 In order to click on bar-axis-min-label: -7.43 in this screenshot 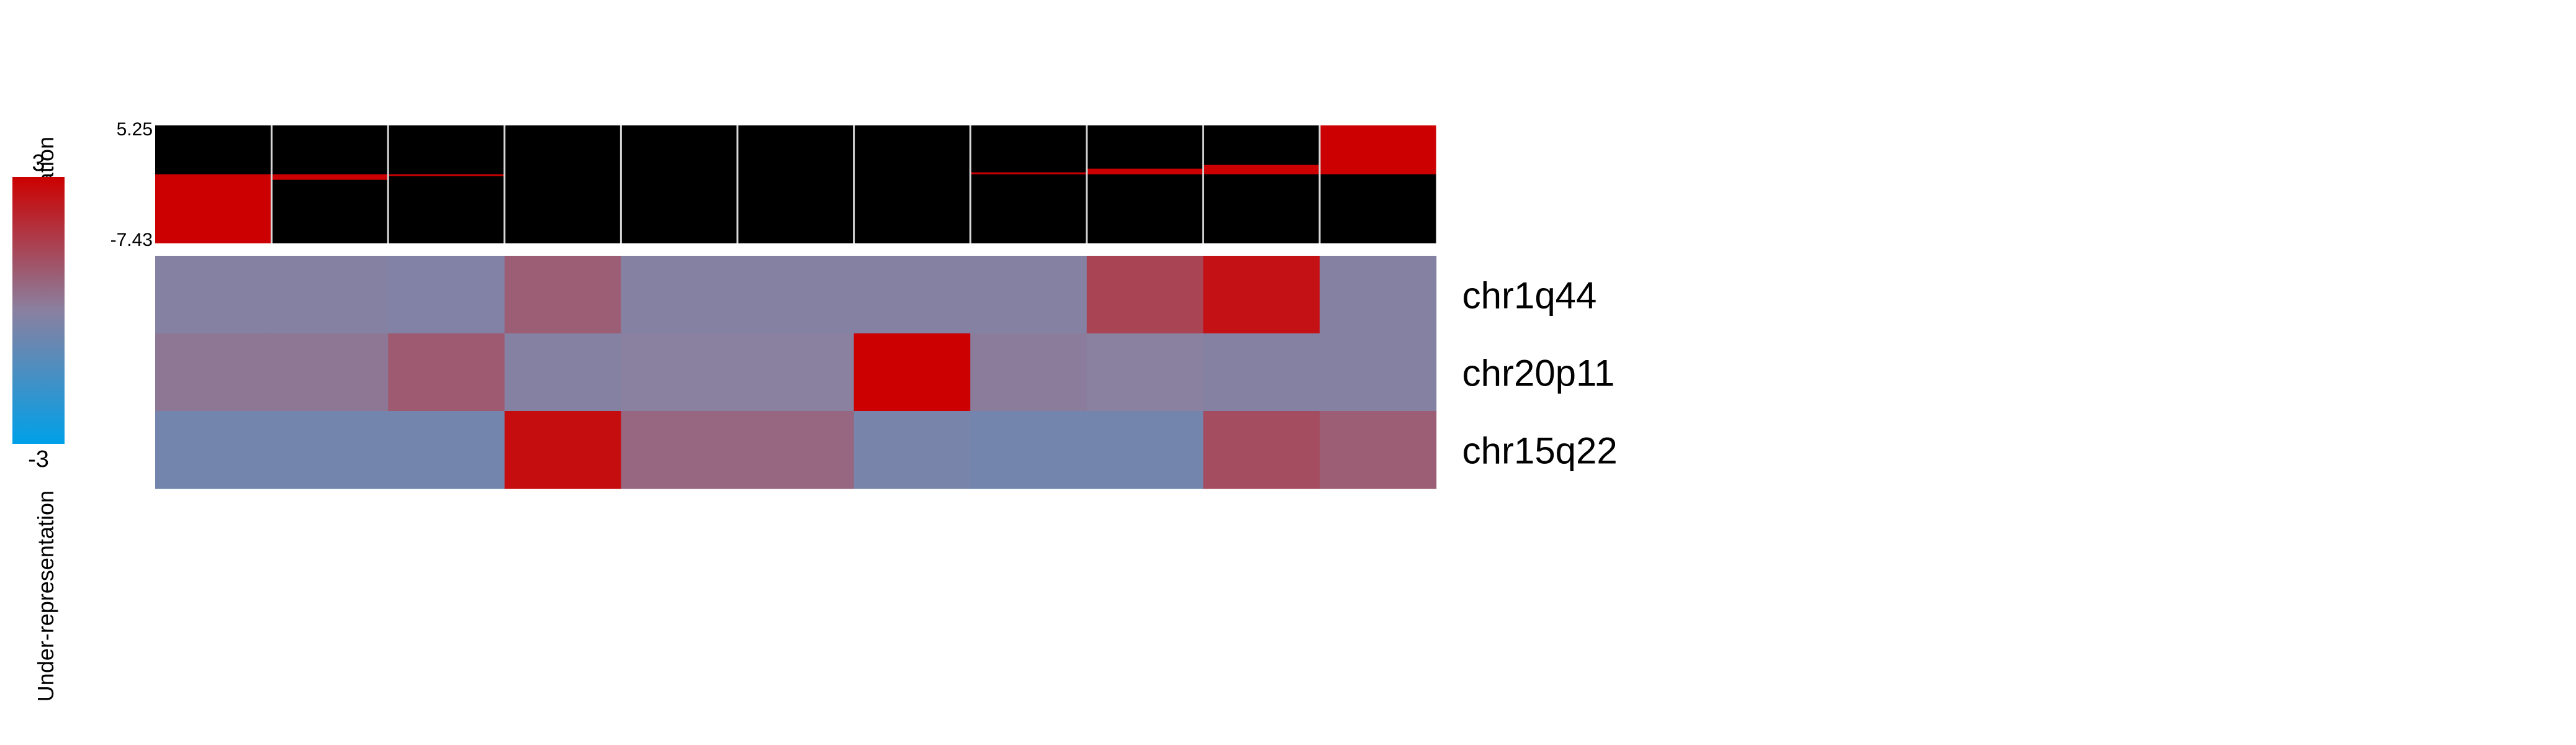, I will do `click(131, 240)`.